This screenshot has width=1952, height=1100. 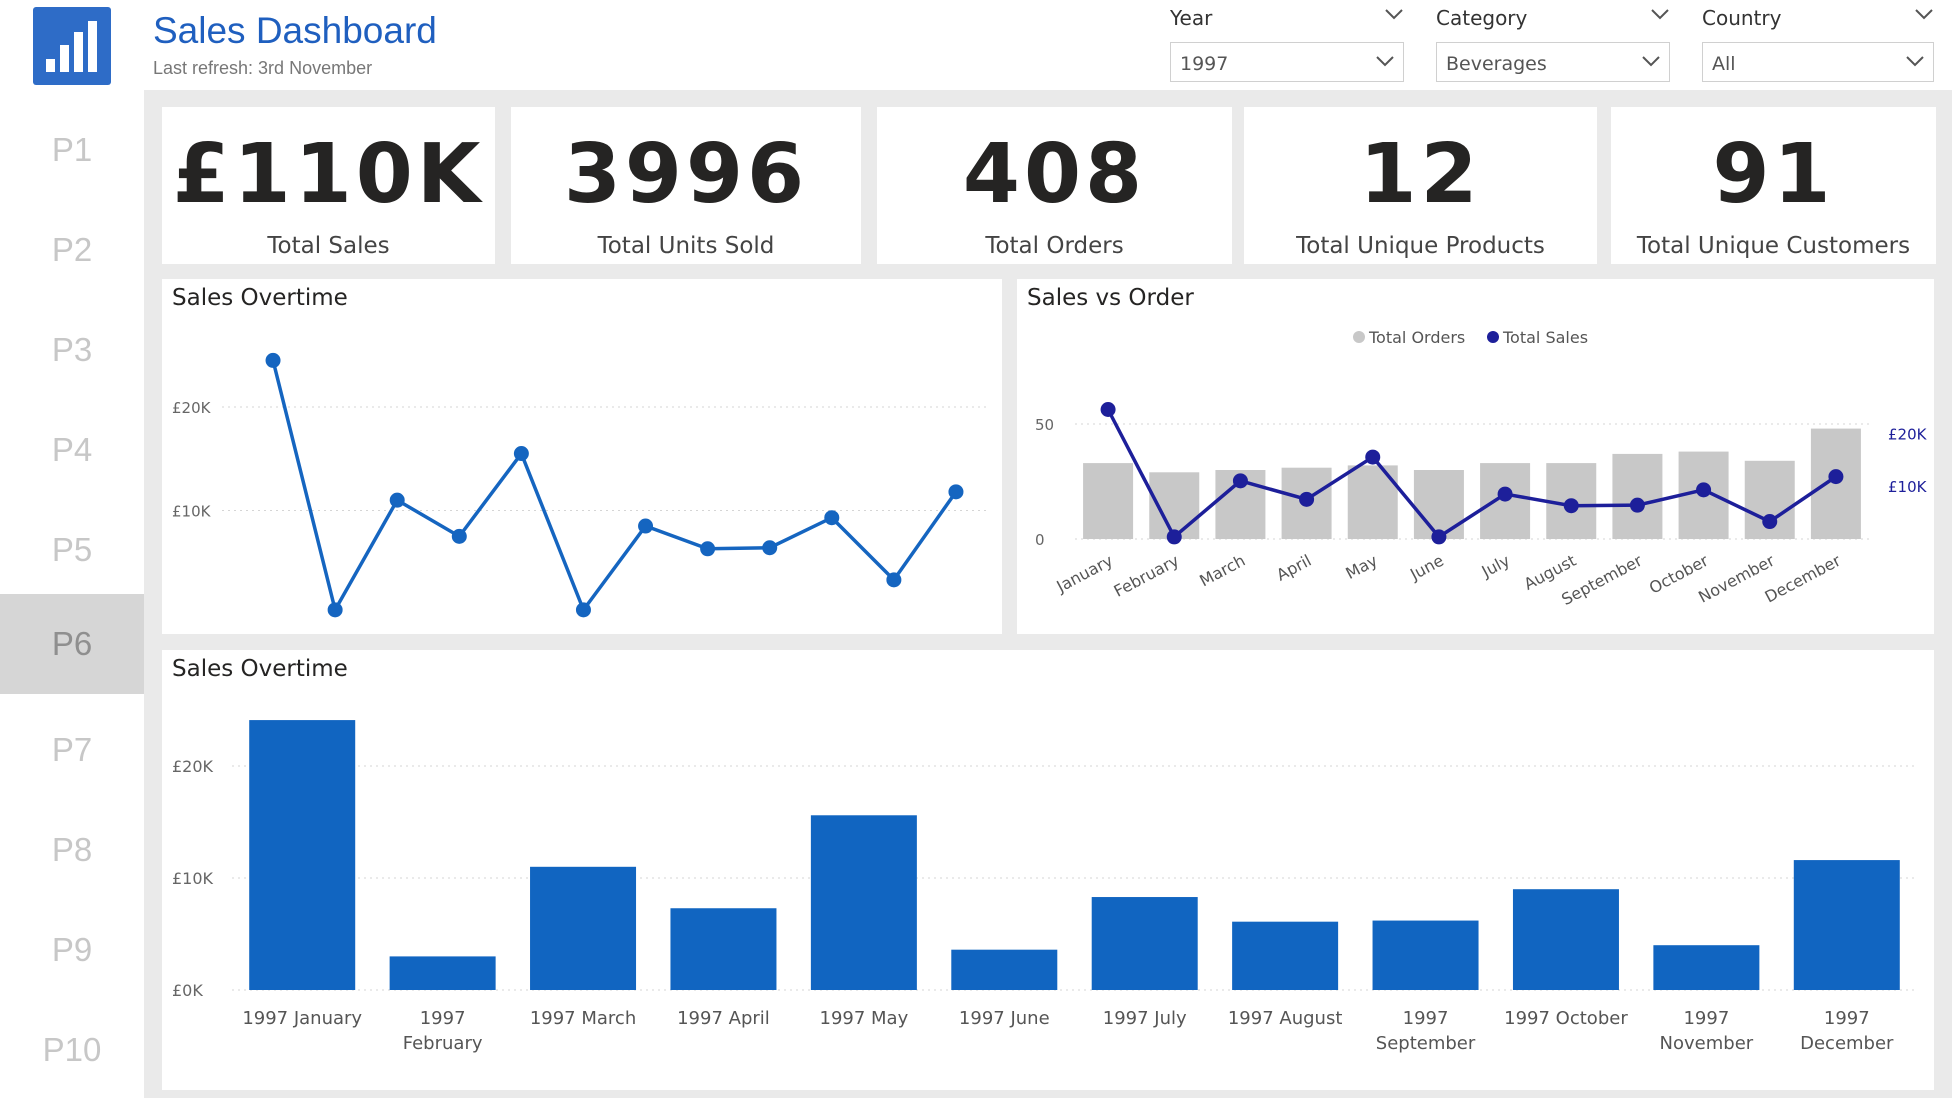 I want to click on nav-item-p3: P3, so click(x=72, y=349).